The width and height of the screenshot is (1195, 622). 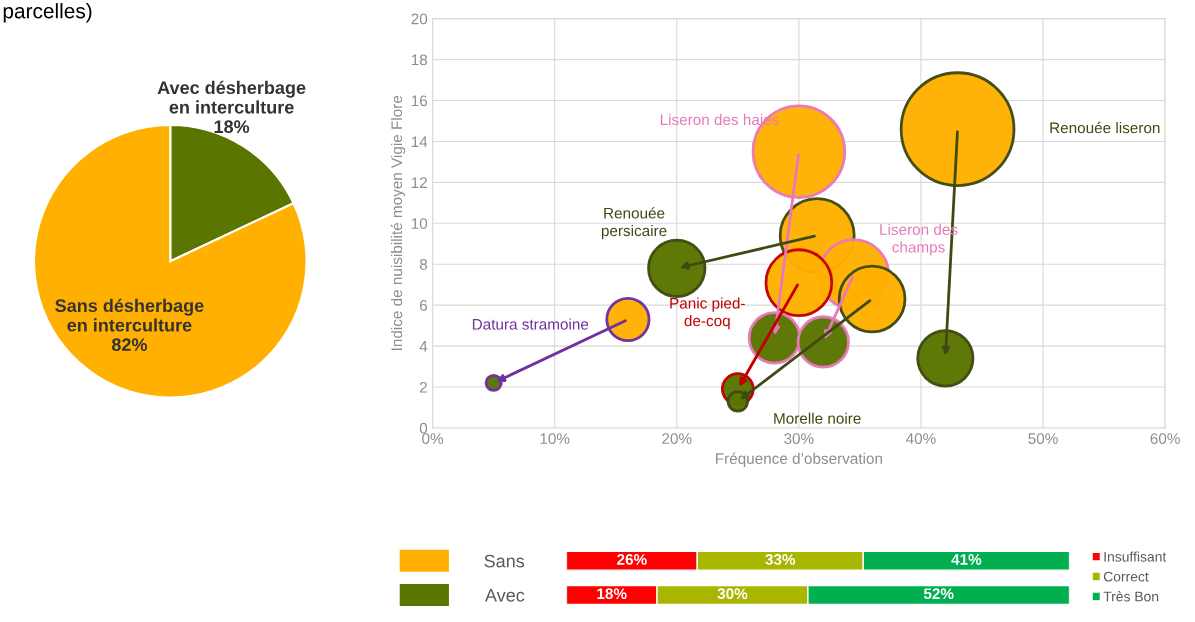 What do you see at coordinates (433, 439) in the screenshot?
I see `x-tick-label: 0%` at bounding box center [433, 439].